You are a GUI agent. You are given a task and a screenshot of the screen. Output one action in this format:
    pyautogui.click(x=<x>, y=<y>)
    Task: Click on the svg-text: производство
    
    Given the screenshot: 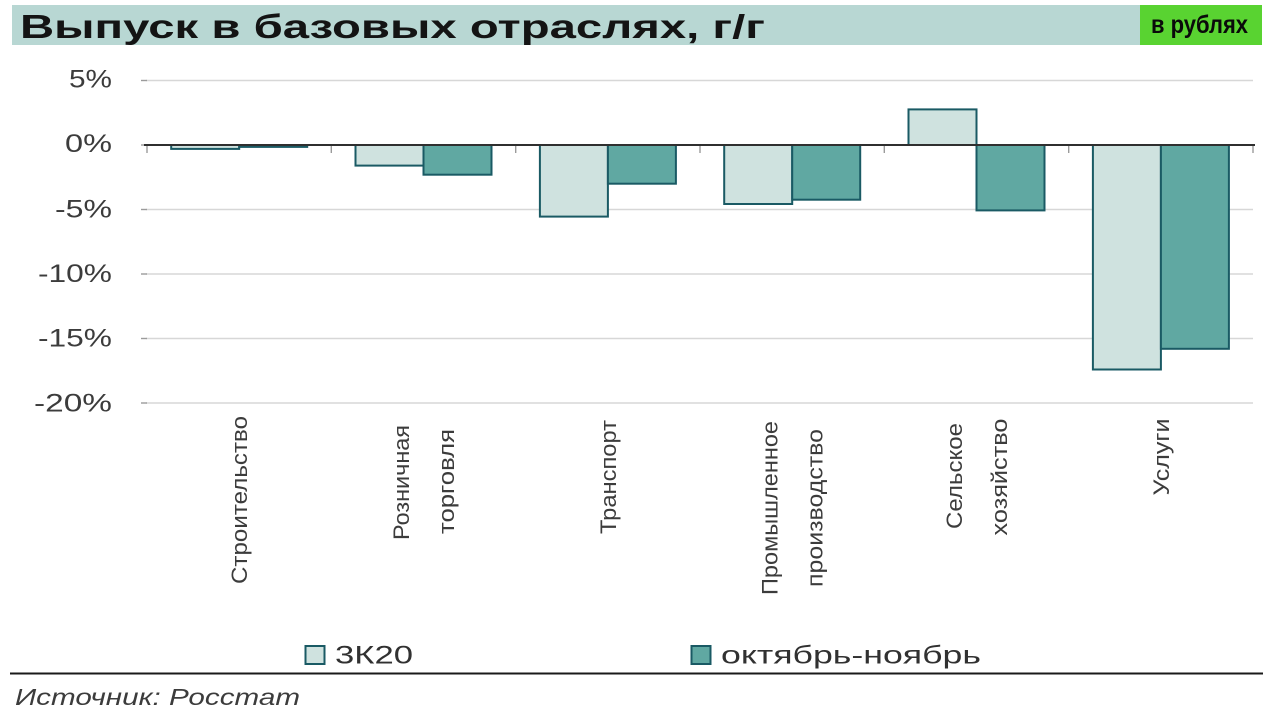 What is the action you would take?
    pyautogui.click(x=815, y=508)
    